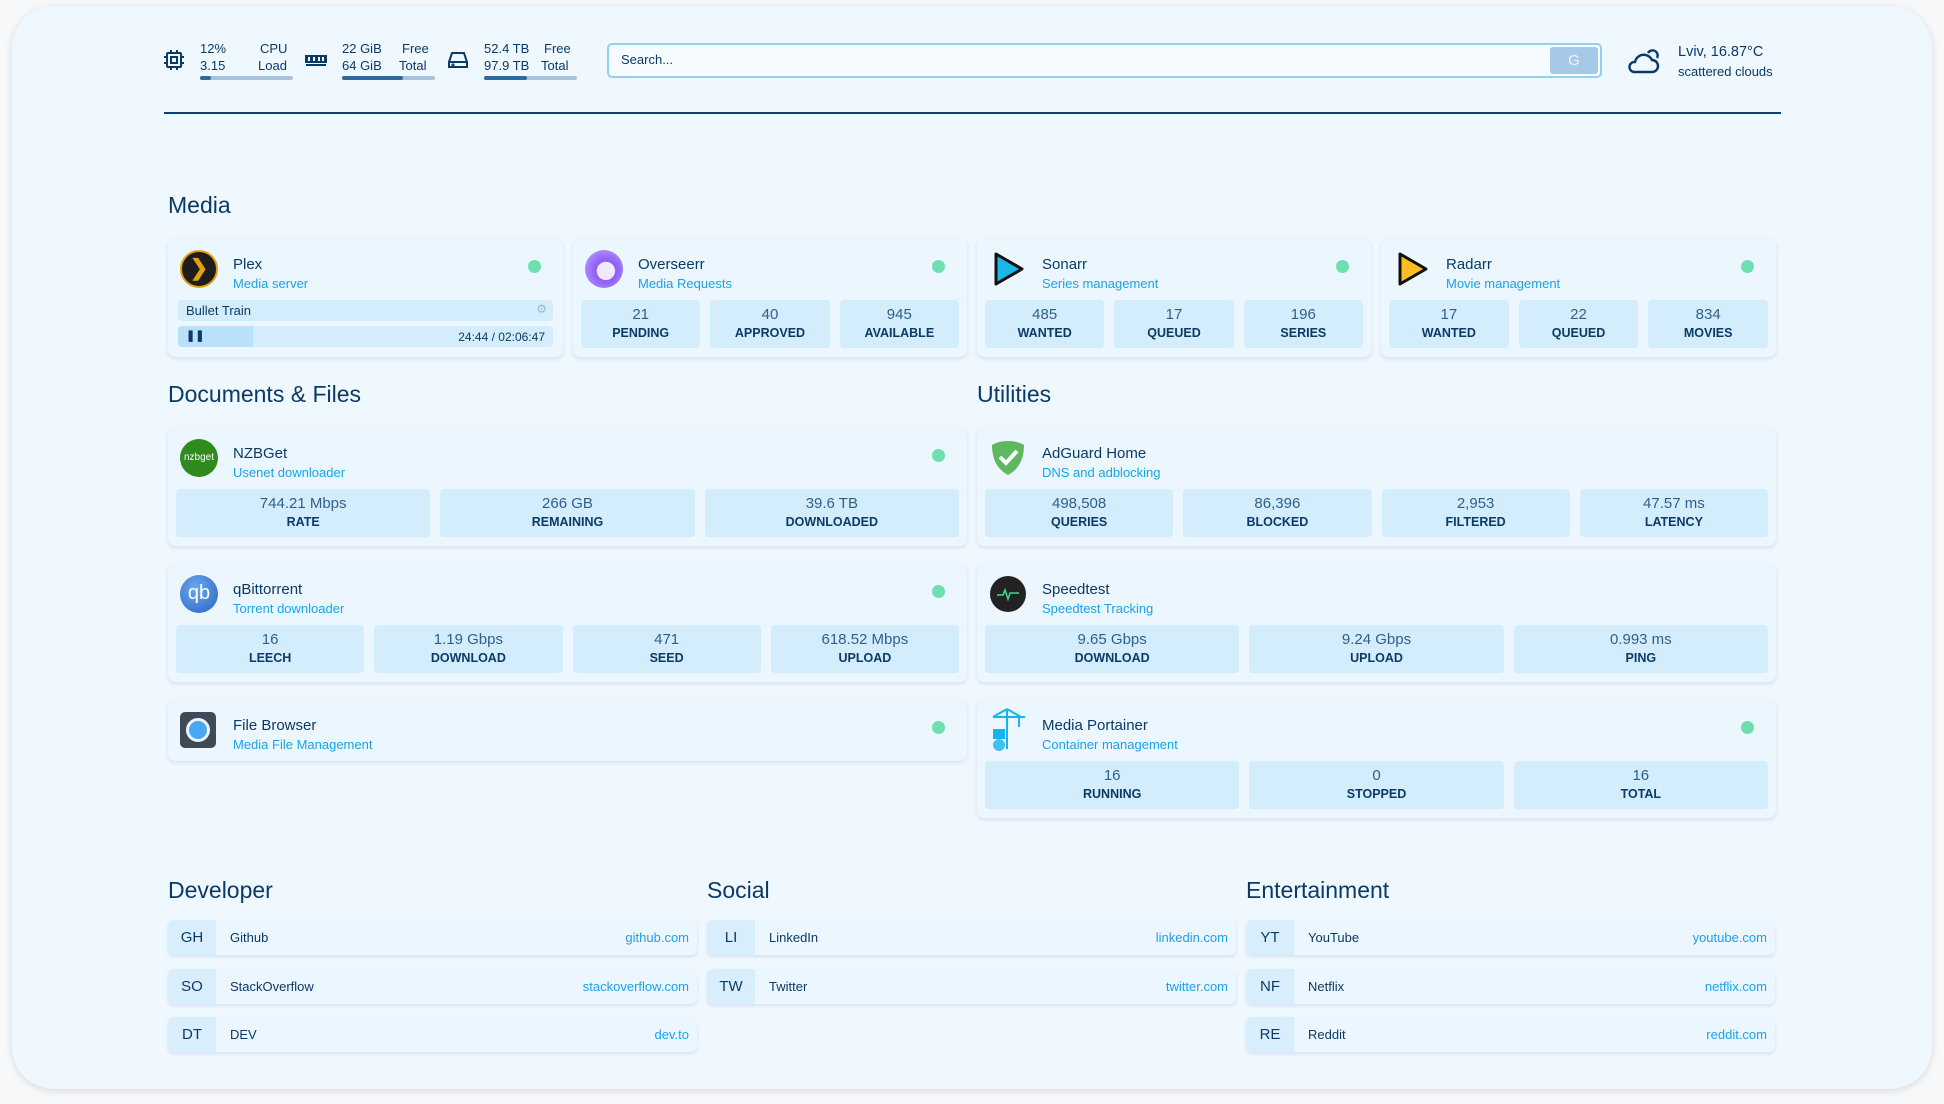 Image resolution: width=1944 pixels, height=1104 pixels. What do you see at coordinates (1574, 60) in the screenshot?
I see `search-provider-button: G` at bounding box center [1574, 60].